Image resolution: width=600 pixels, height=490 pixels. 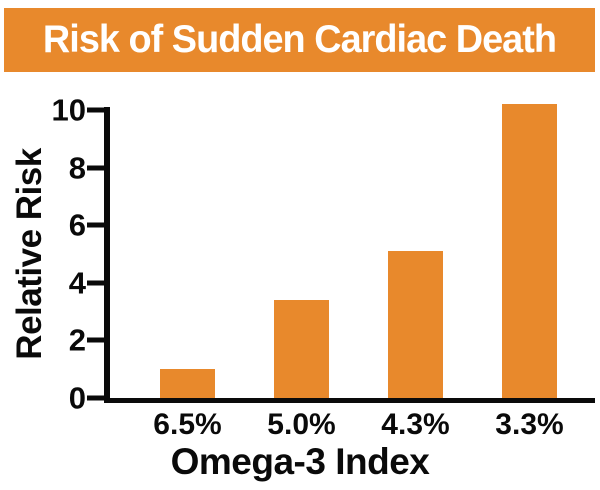 I want to click on bar-5-0pct, so click(x=301, y=349).